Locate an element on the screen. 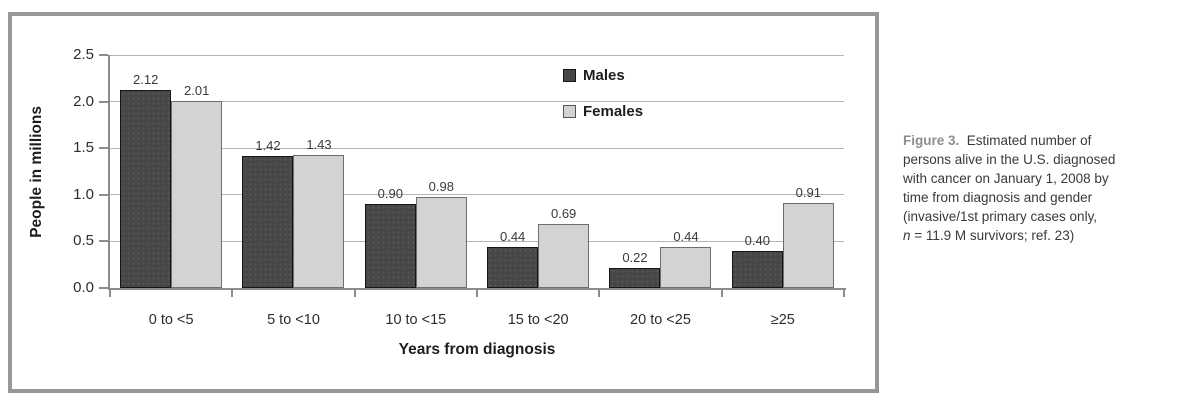 The height and width of the screenshot is (419, 1187). x-category-label: ≥25 is located at coordinates (782, 320).